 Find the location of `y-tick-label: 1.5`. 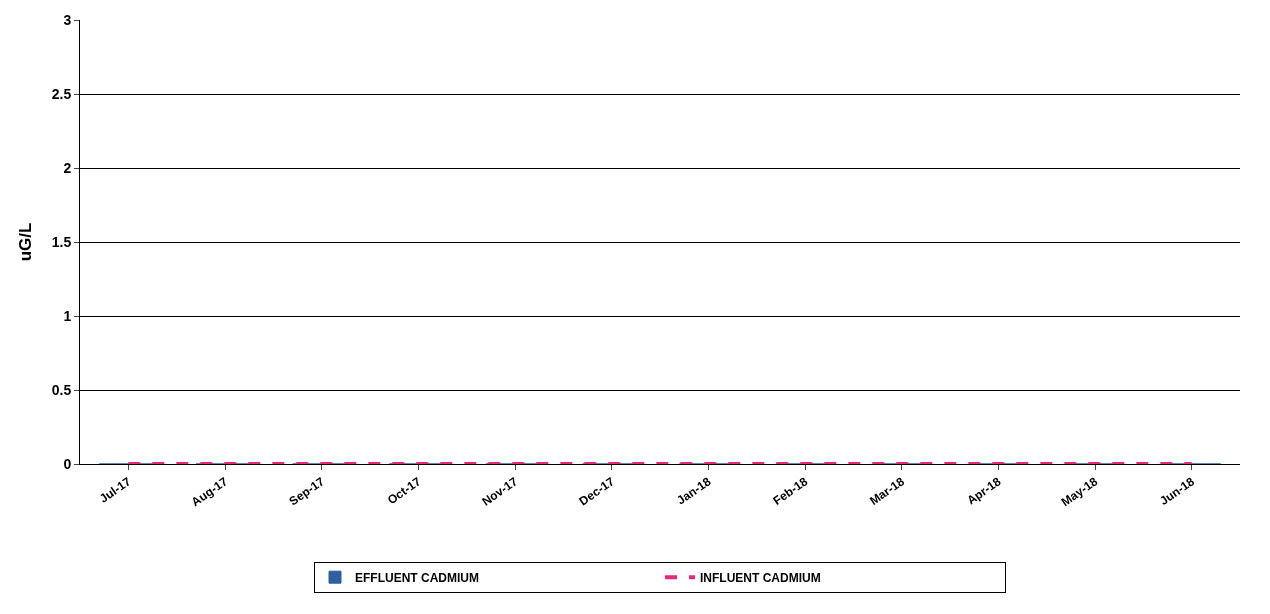

y-tick-label: 1.5 is located at coordinates (61, 241).